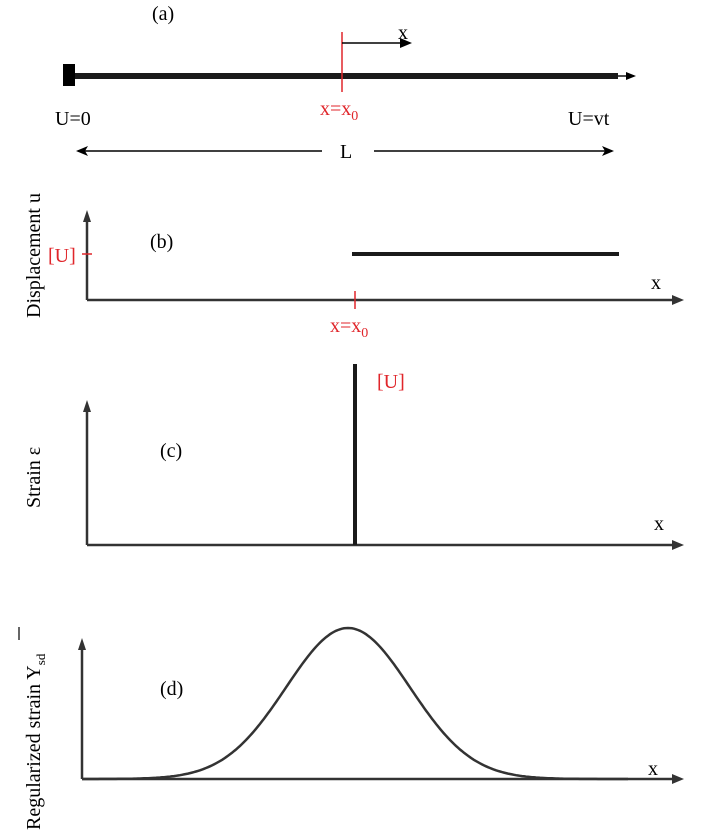  What do you see at coordinates (82, 644) in the screenshot?
I see `panel-d-y-arrowhead` at bounding box center [82, 644].